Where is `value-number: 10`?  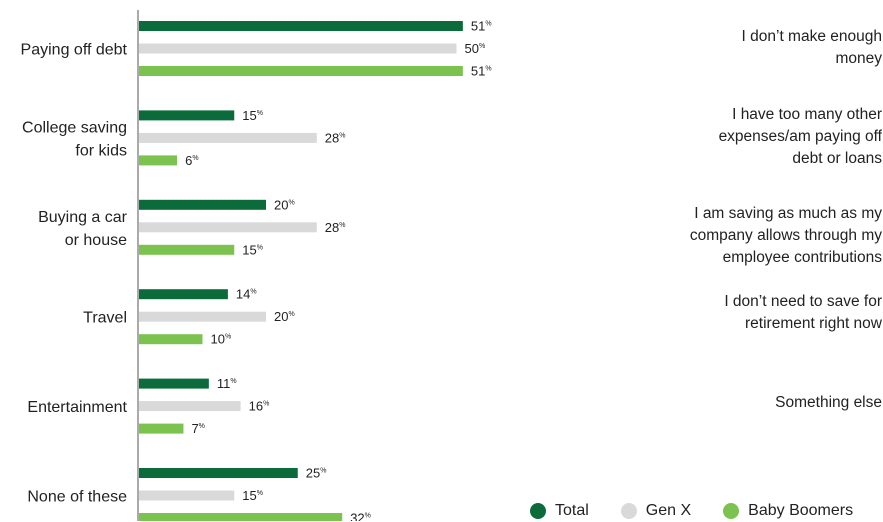 value-number: 10 is located at coordinates (218, 339).